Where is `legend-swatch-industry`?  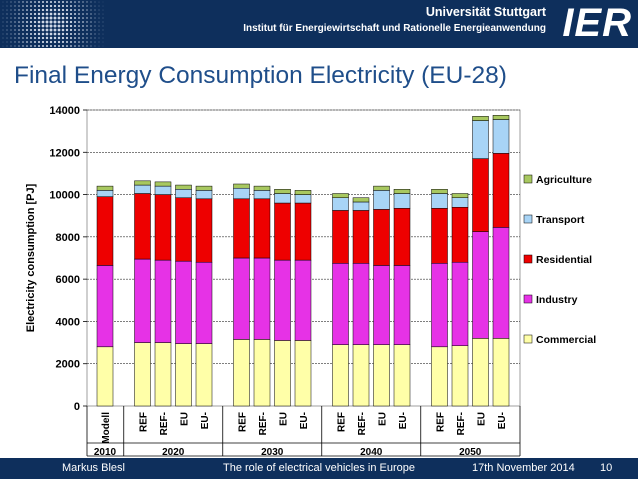
legend-swatch-industry is located at coordinates (528, 299).